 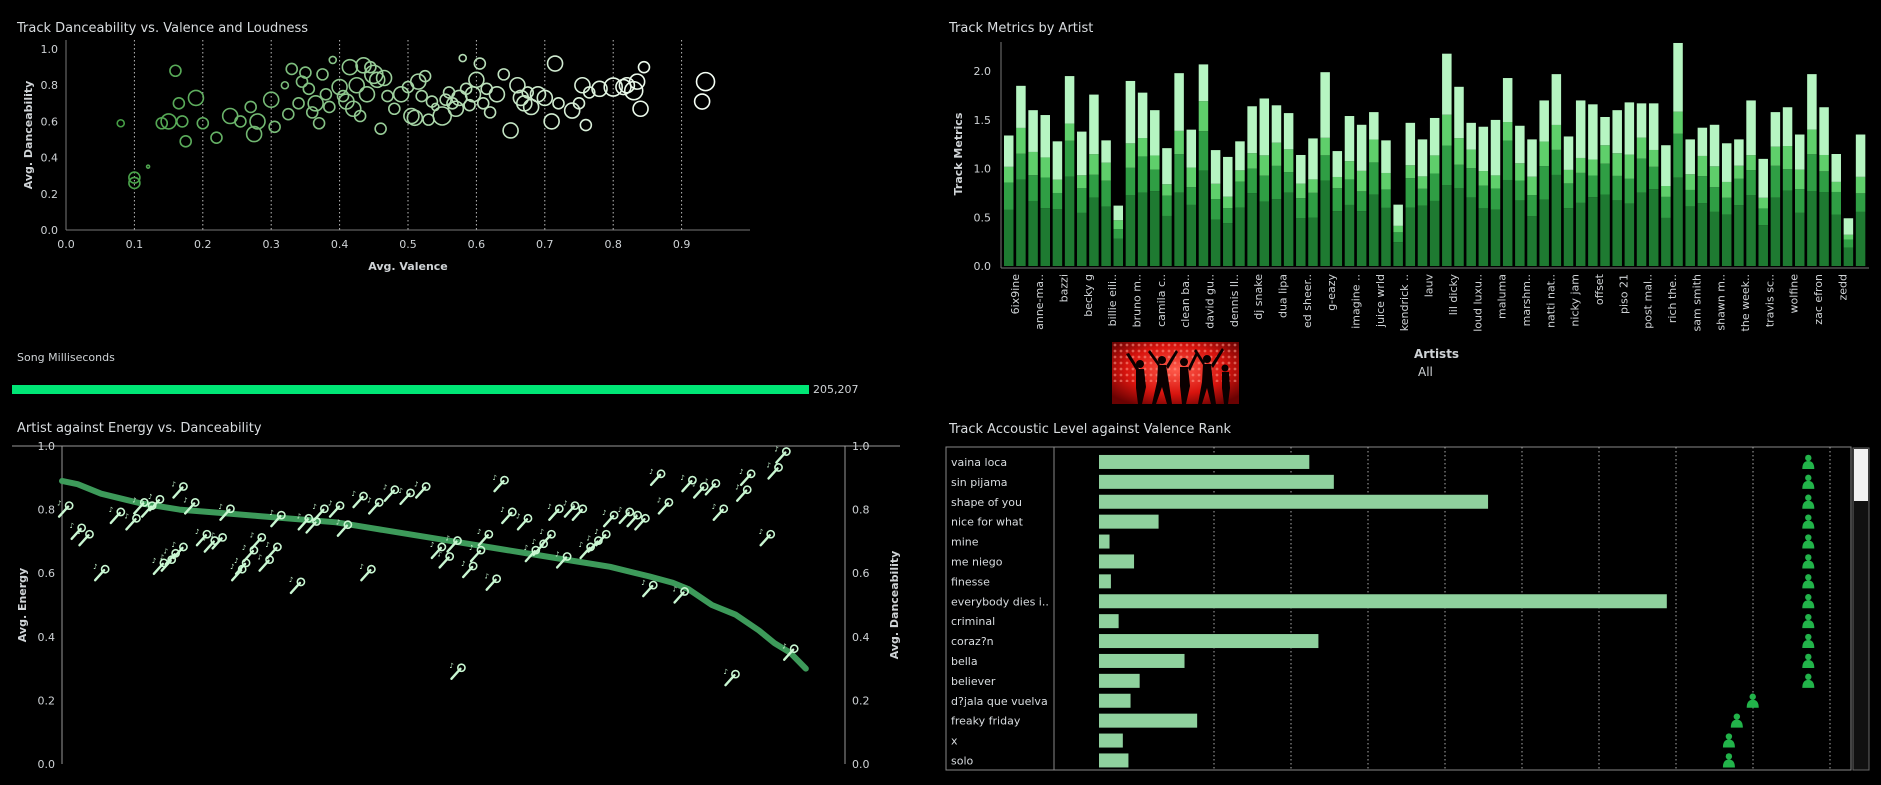 I want to click on x-tick-label: wolfine, so click(x=1794, y=294).